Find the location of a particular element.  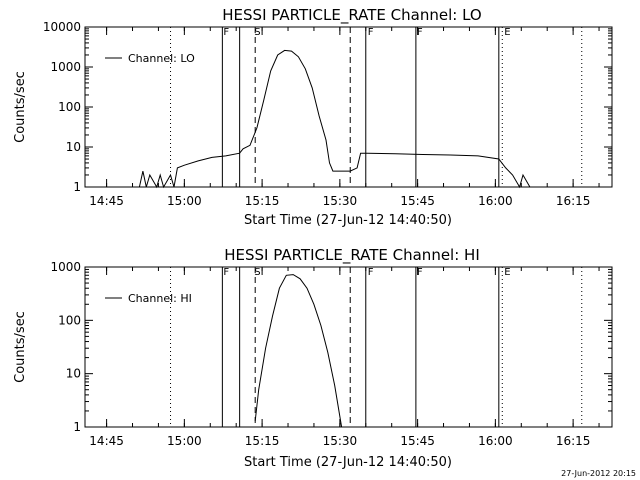

series-line is located at coordinates (298, 351).